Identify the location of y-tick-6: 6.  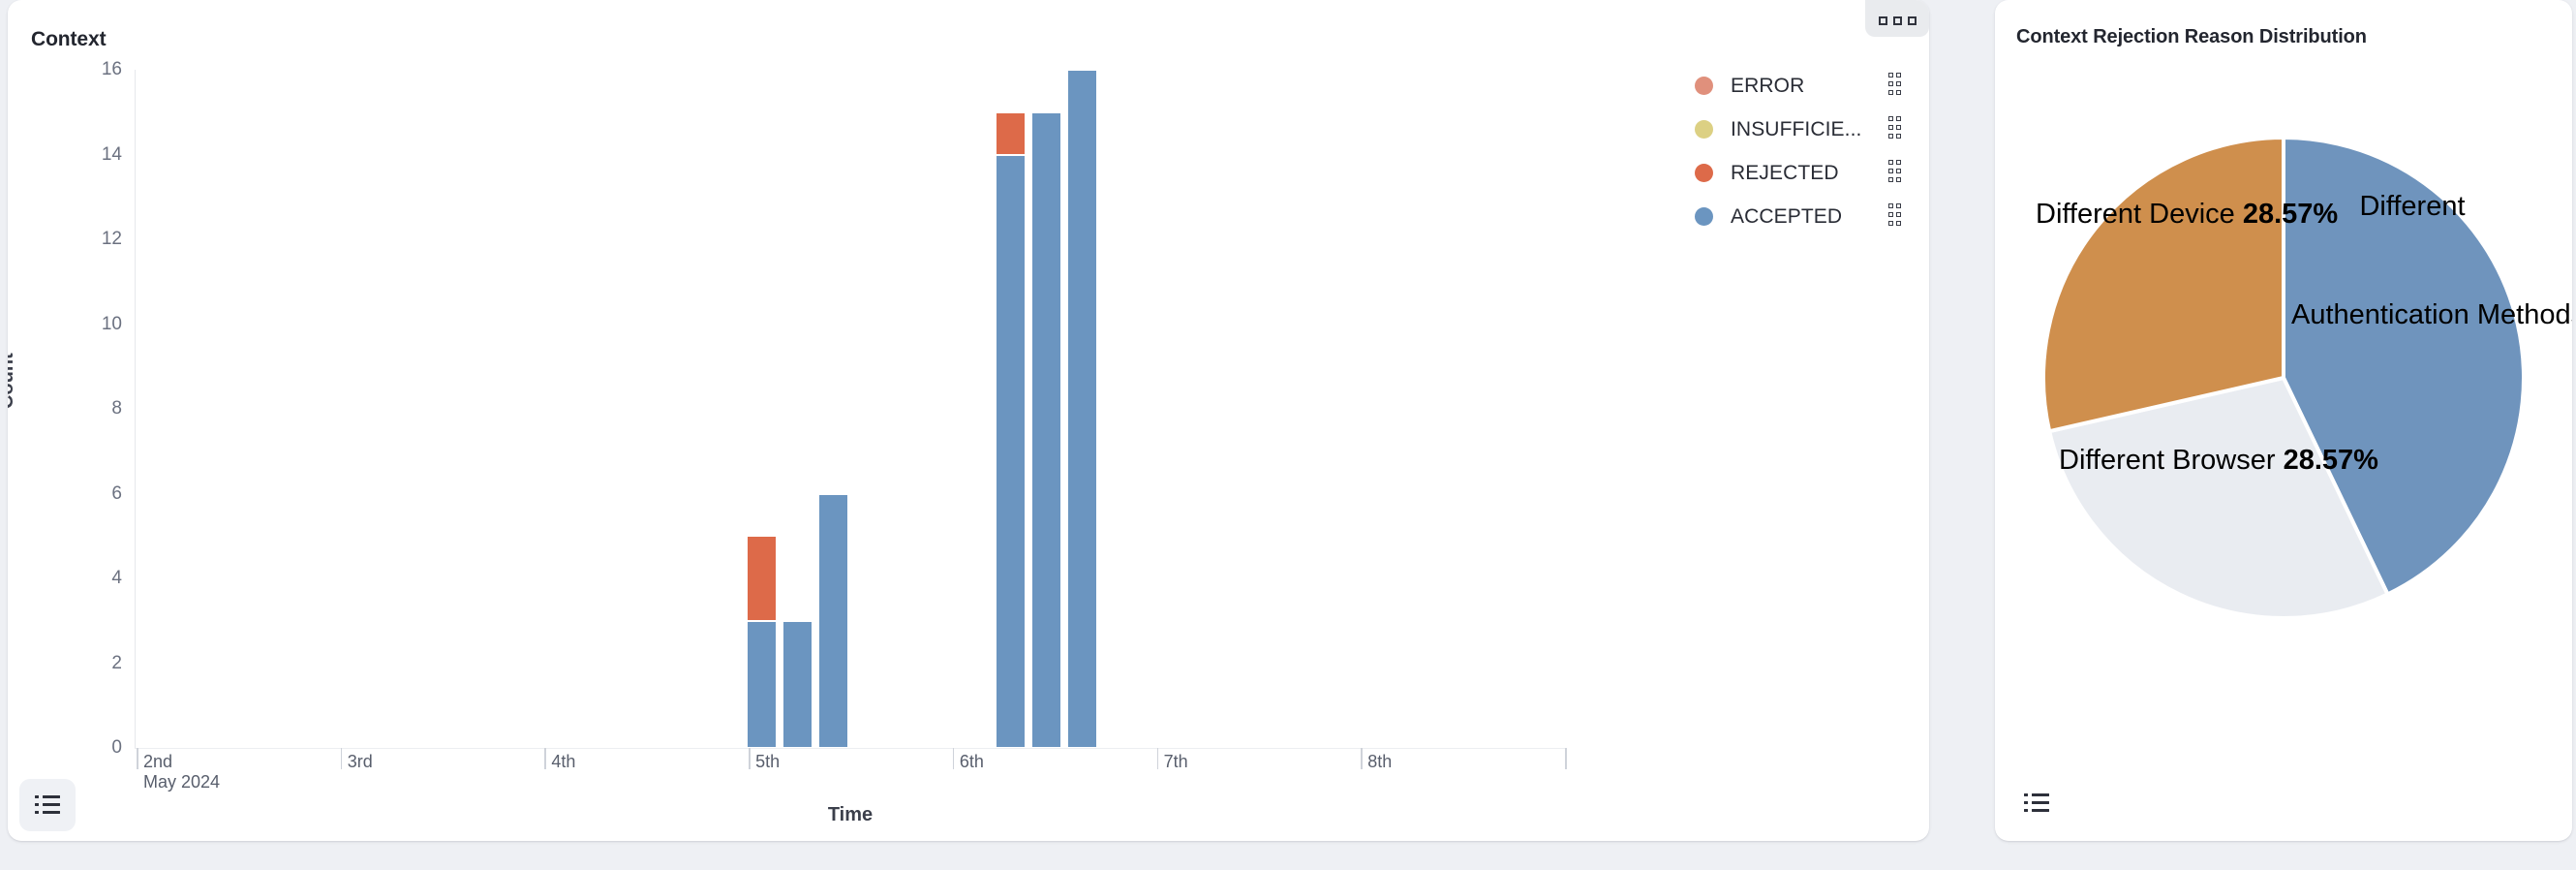
(116, 493).